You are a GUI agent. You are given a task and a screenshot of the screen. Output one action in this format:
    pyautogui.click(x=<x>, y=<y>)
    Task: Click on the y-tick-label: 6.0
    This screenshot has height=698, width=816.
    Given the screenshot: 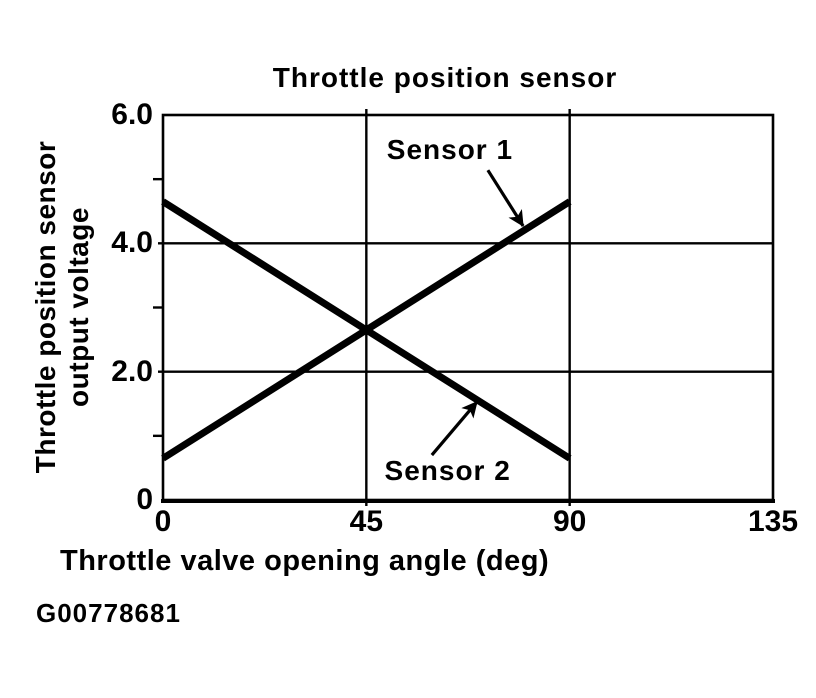 What is the action you would take?
    pyautogui.click(x=132, y=114)
    